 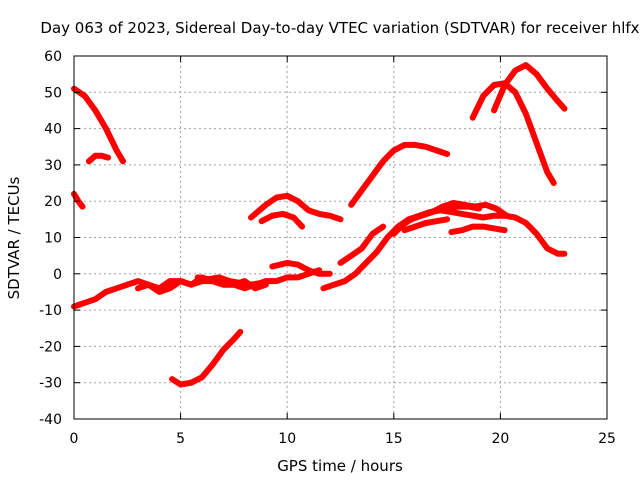 I want to click on y-axis-label: SDTVAR / TECUs, so click(x=14, y=237).